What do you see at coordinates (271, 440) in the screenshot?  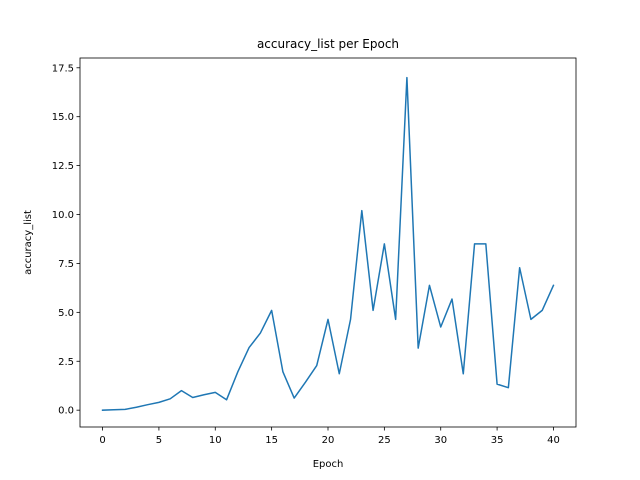 I see `x-tick-label: 15` at bounding box center [271, 440].